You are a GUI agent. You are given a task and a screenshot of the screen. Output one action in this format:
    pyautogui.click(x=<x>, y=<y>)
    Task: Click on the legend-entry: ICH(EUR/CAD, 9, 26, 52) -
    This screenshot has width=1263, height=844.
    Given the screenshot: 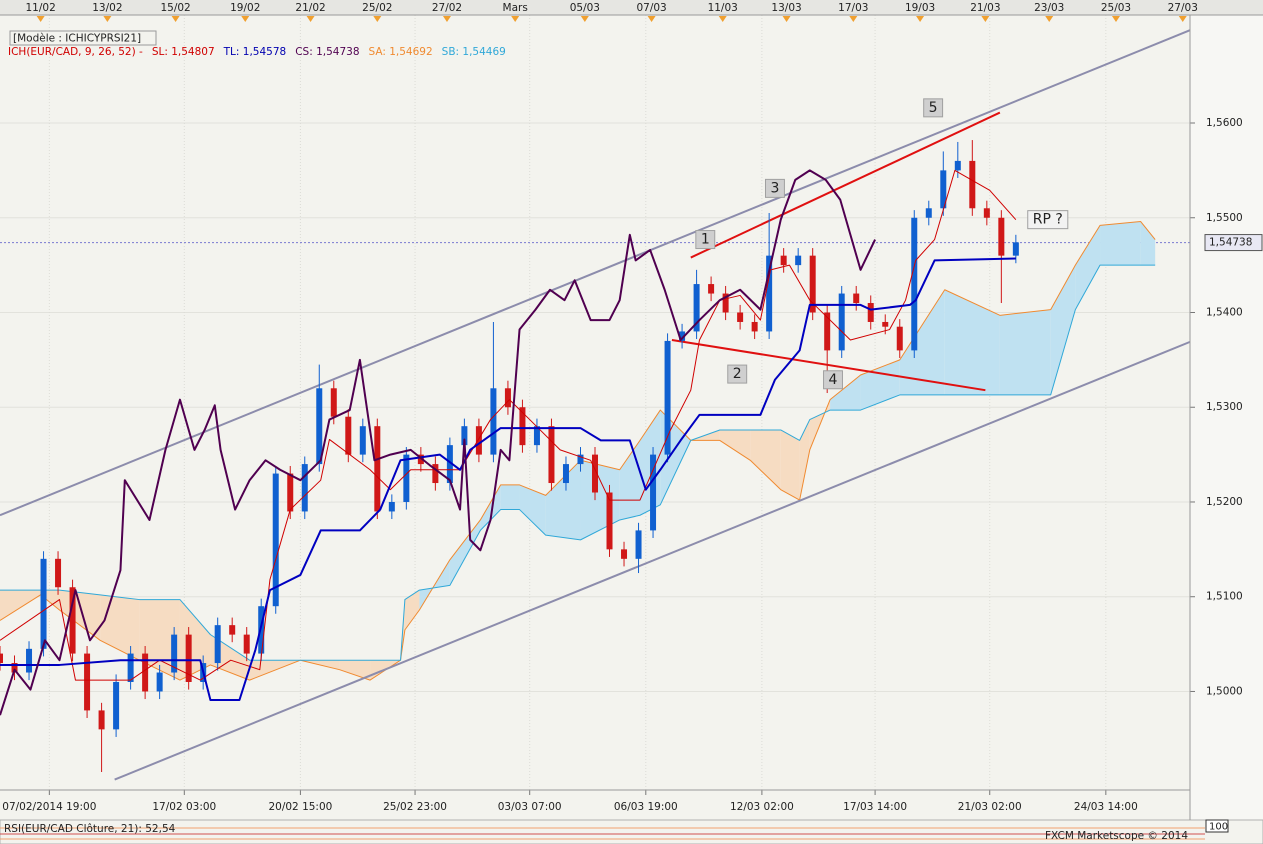 What is the action you would take?
    pyautogui.click(x=75, y=52)
    